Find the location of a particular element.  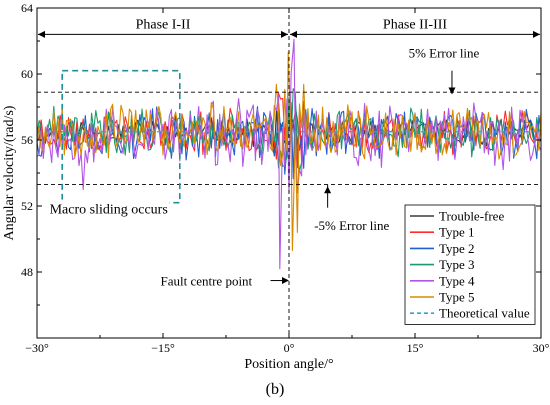

x-tick-label: 30° is located at coordinates (541, 348).